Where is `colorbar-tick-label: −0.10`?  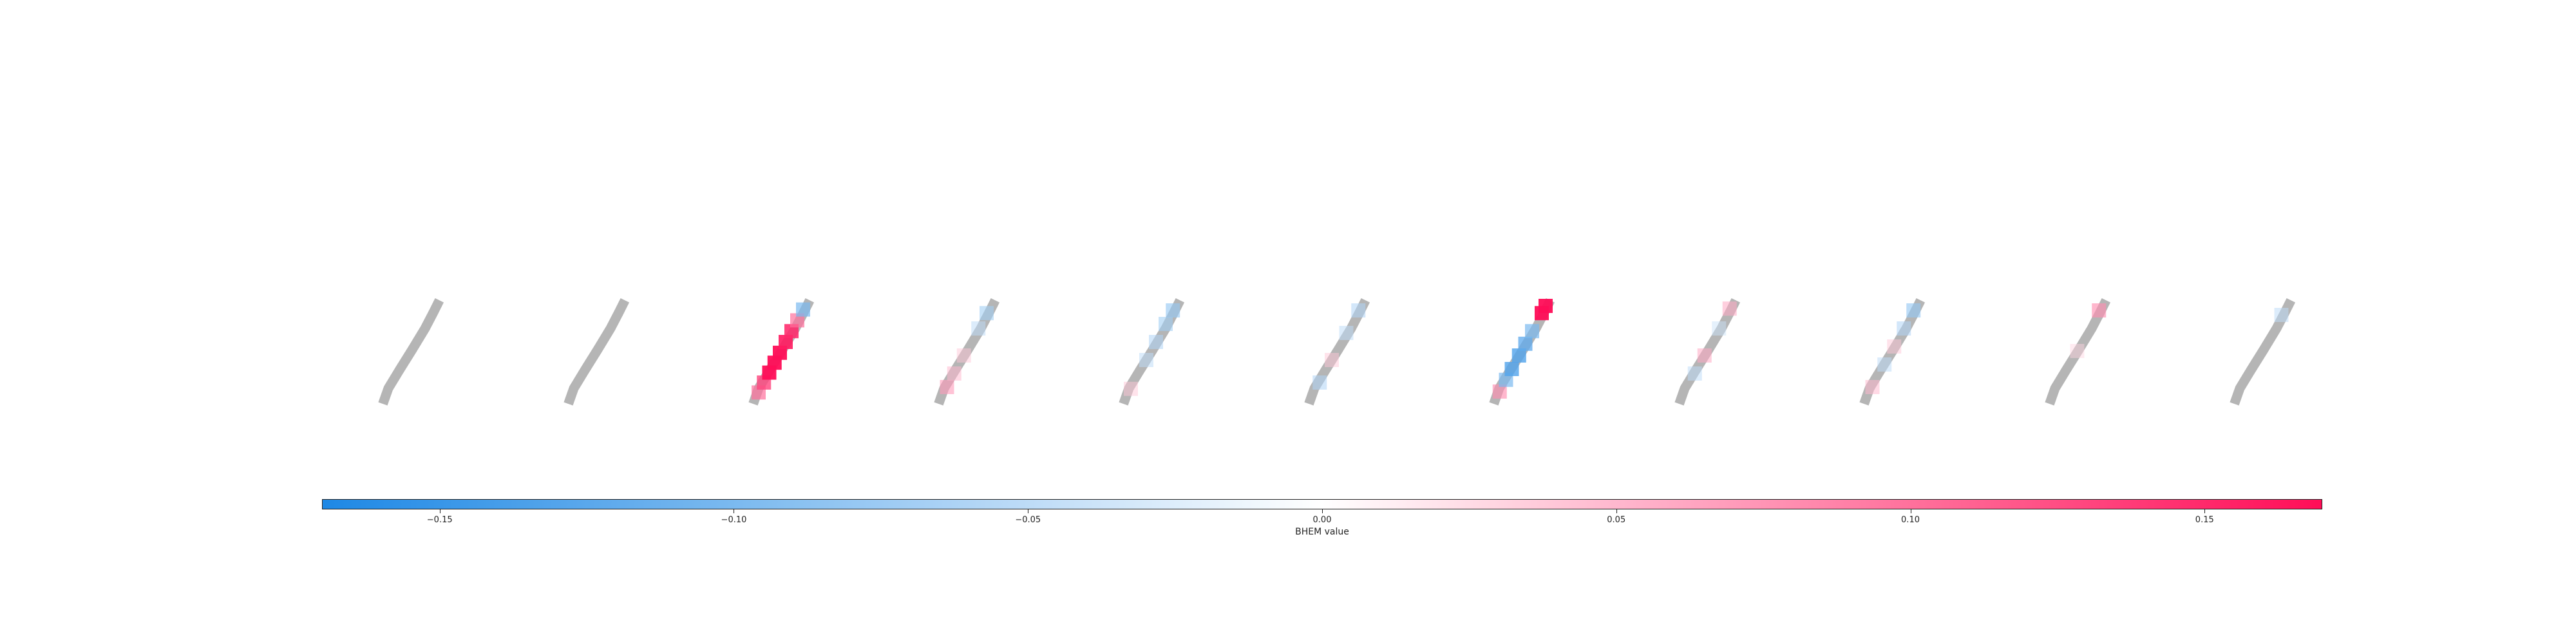 colorbar-tick-label: −0.10 is located at coordinates (734, 520).